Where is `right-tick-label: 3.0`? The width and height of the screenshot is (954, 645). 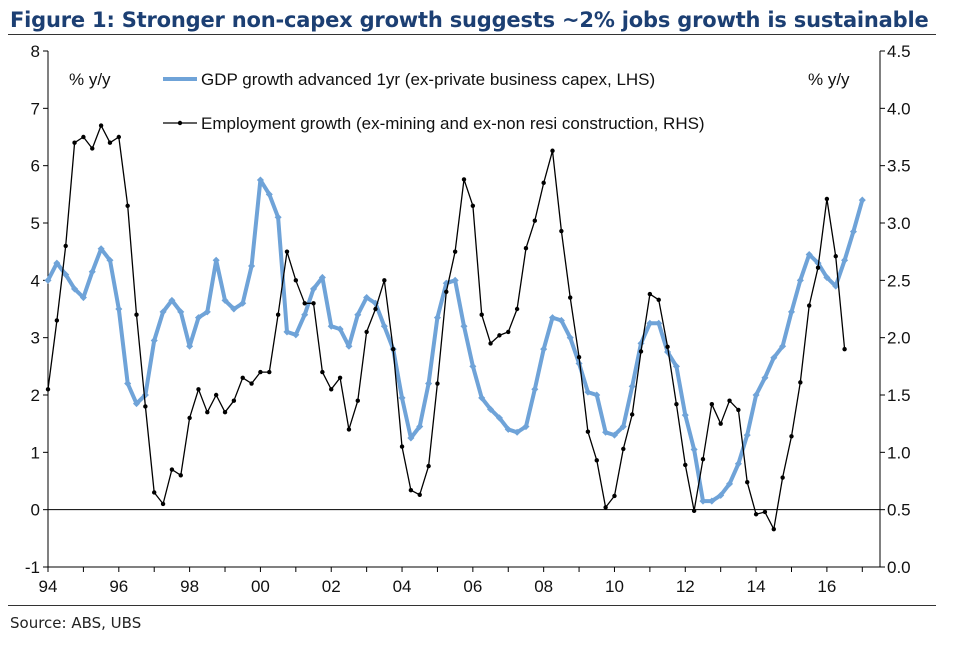 right-tick-label: 3.0 is located at coordinates (899, 223).